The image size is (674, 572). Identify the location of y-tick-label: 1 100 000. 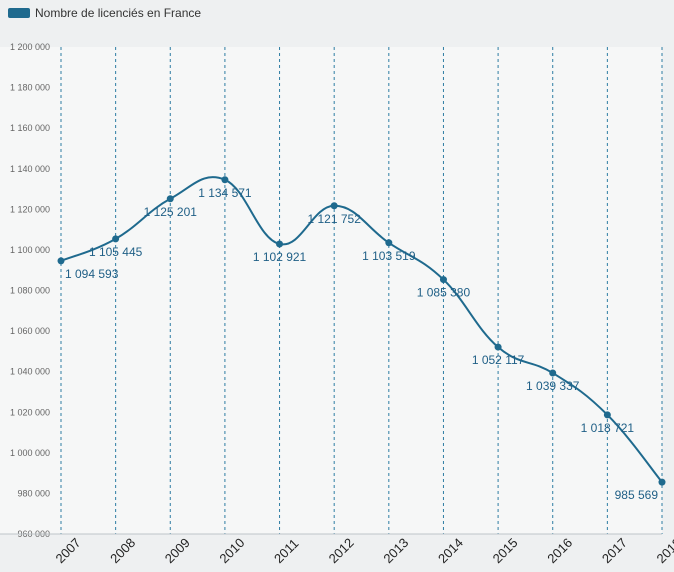
(30, 250).